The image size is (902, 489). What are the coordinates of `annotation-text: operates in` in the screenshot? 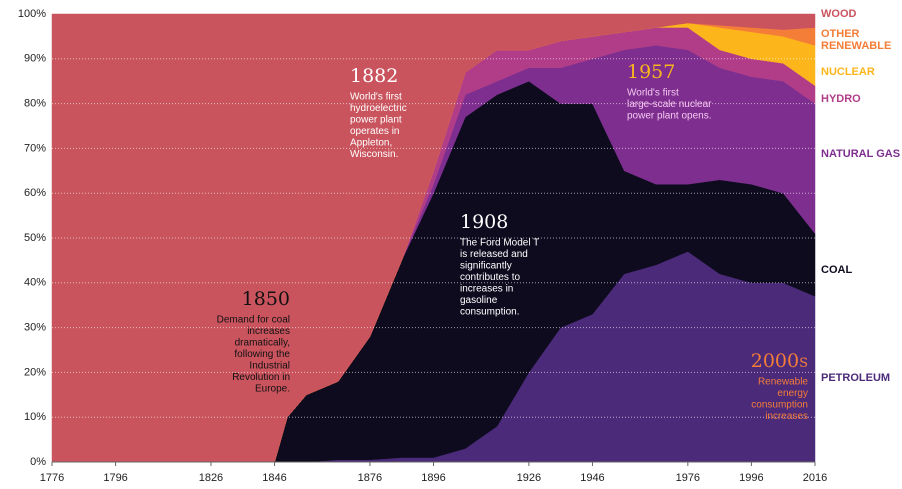 It's located at (374, 131).